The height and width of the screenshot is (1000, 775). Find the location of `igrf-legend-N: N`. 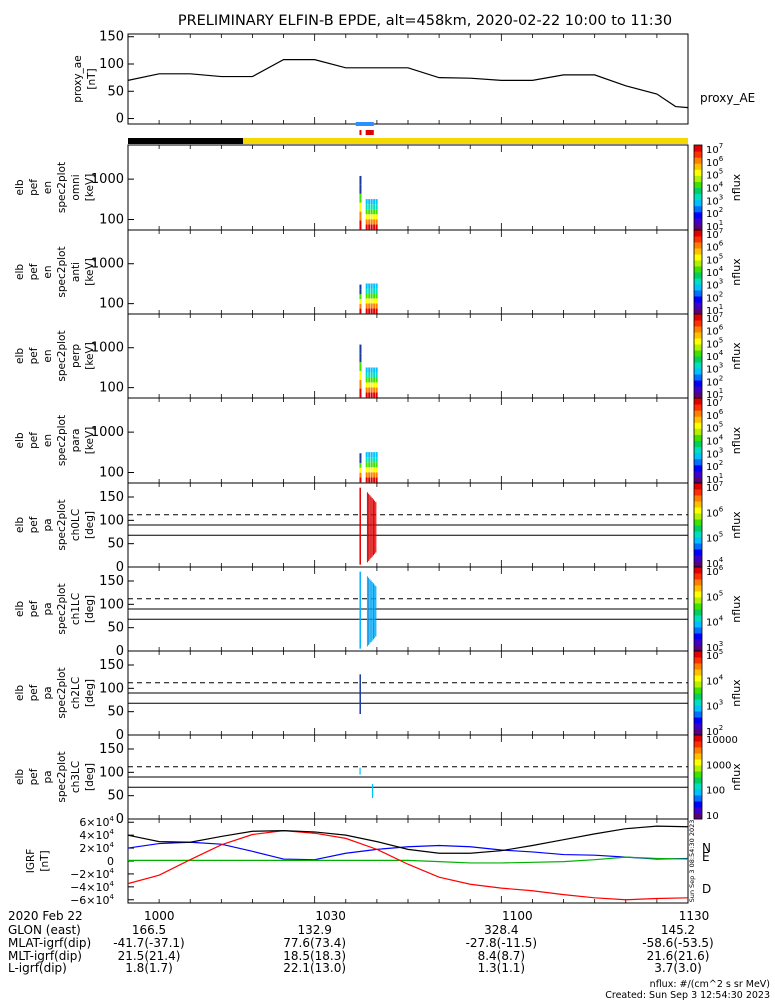

igrf-legend-N: N is located at coordinates (706, 848).